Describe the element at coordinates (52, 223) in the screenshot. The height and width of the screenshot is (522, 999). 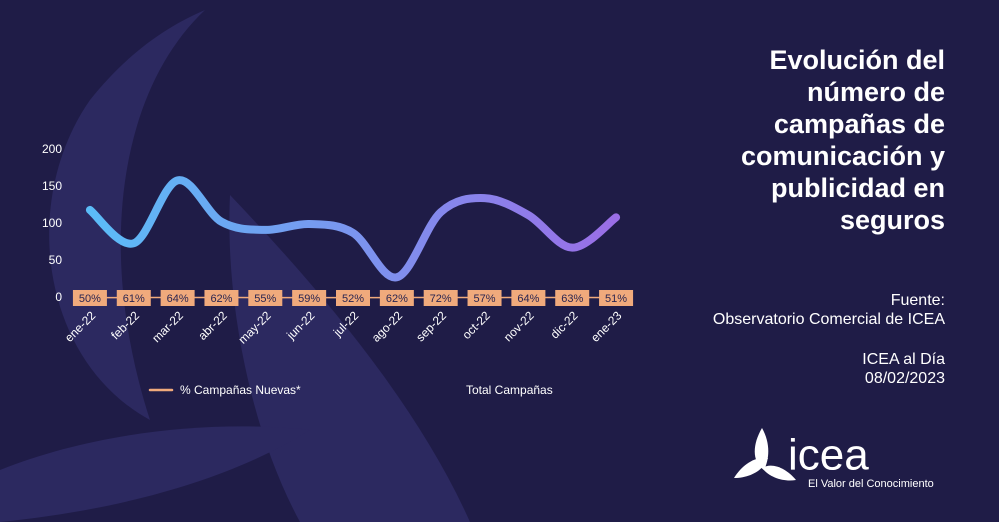
I see `y-tick-label: 100` at that location.